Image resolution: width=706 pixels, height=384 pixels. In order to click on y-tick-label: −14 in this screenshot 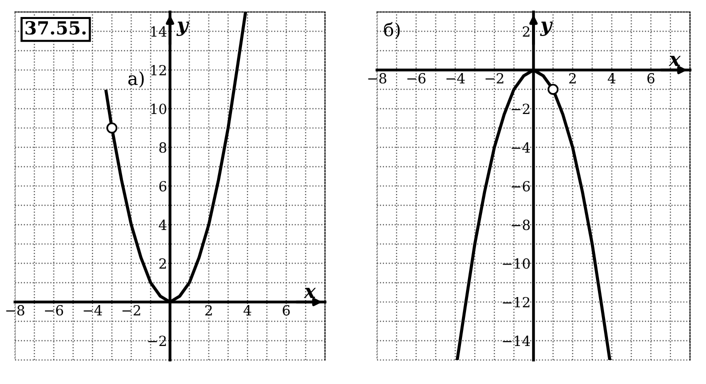, I will do `click(516, 341)`.